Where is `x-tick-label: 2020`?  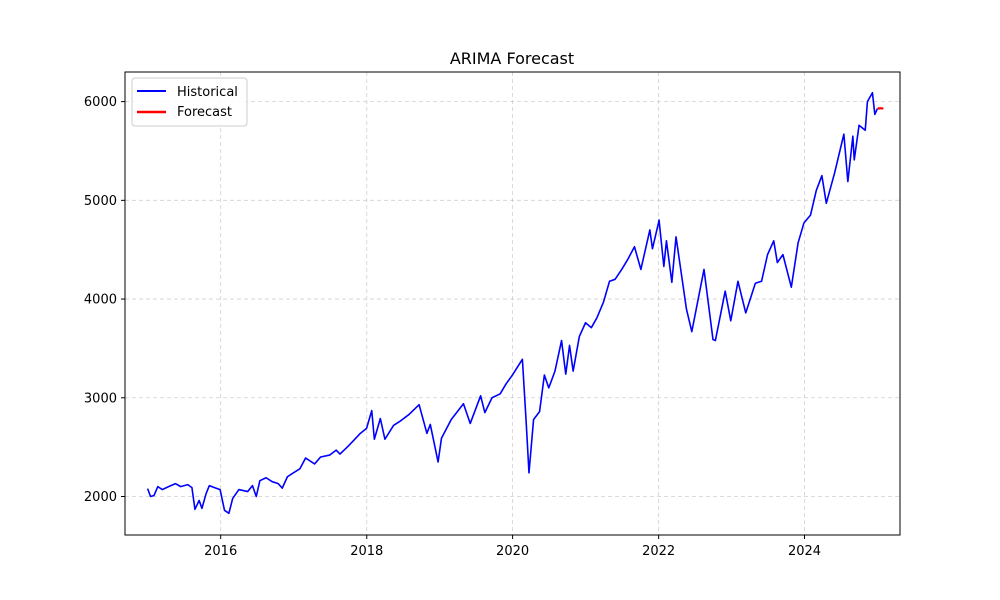 x-tick-label: 2020 is located at coordinates (512, 551).